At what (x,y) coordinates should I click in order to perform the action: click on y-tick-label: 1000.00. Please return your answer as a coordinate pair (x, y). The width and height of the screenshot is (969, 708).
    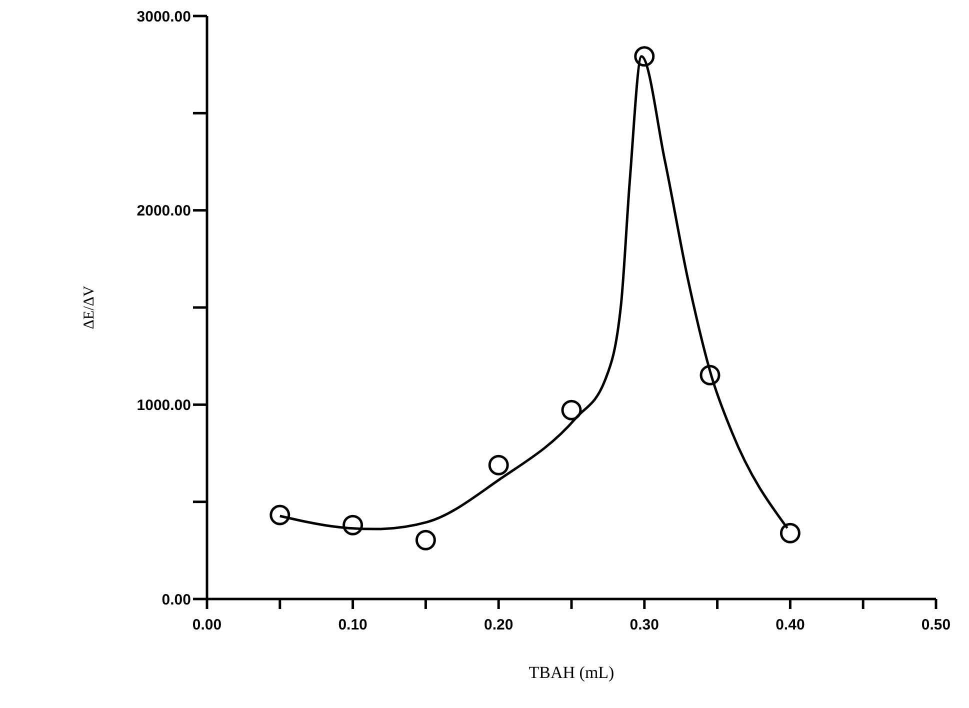
    Looking at the image, I should click on (163, 405).